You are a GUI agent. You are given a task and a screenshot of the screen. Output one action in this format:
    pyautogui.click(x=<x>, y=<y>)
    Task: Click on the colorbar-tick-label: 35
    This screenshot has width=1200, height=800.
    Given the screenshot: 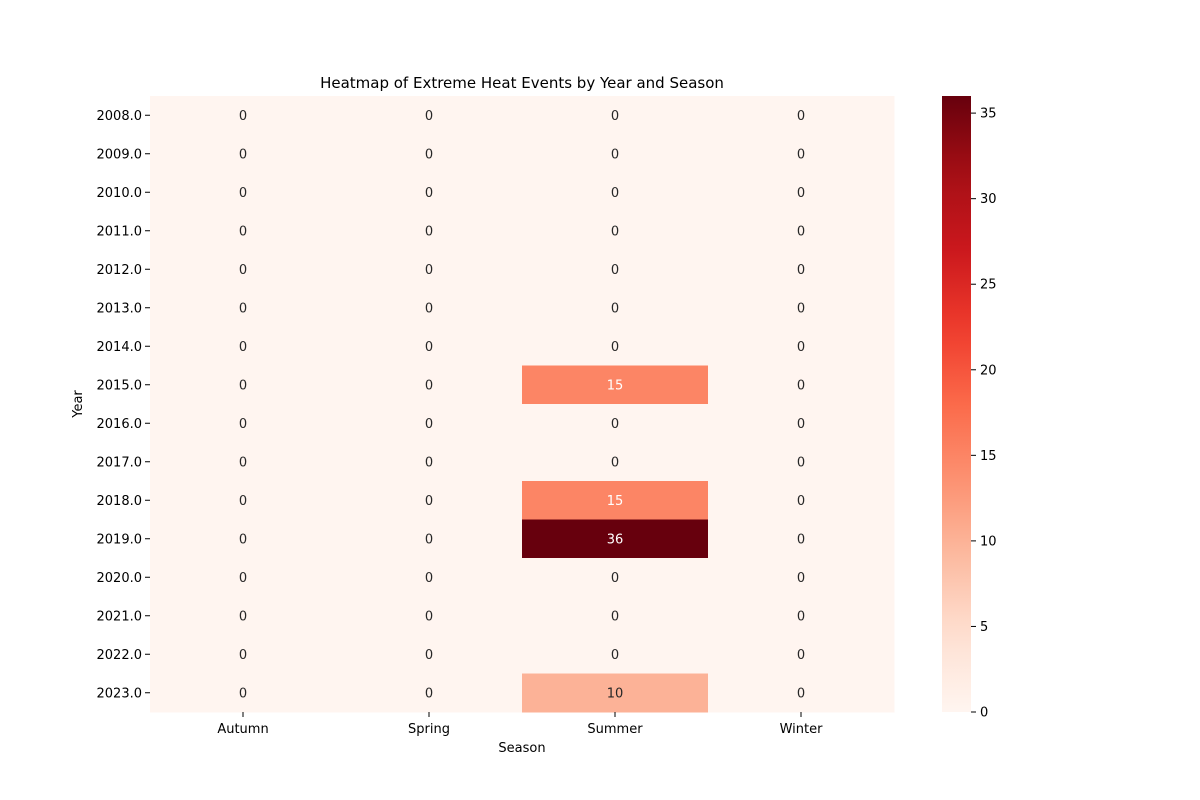 What is the action you would take?
    pyautogui.click(x=988, y=114)
    